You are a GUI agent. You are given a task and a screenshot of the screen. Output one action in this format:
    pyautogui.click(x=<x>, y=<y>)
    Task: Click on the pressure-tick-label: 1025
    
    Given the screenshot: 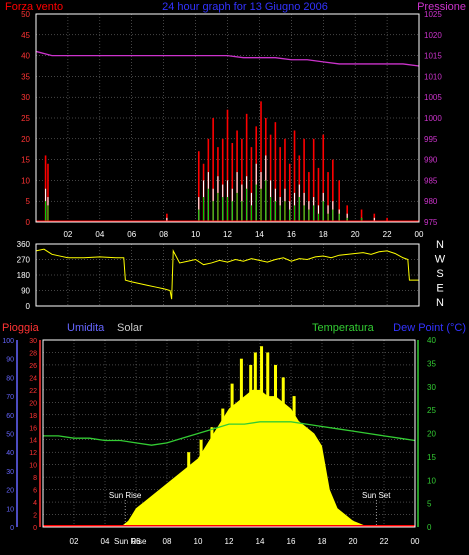 What is the action you would take?
    pyautogui.click(x=433, y=14)
    